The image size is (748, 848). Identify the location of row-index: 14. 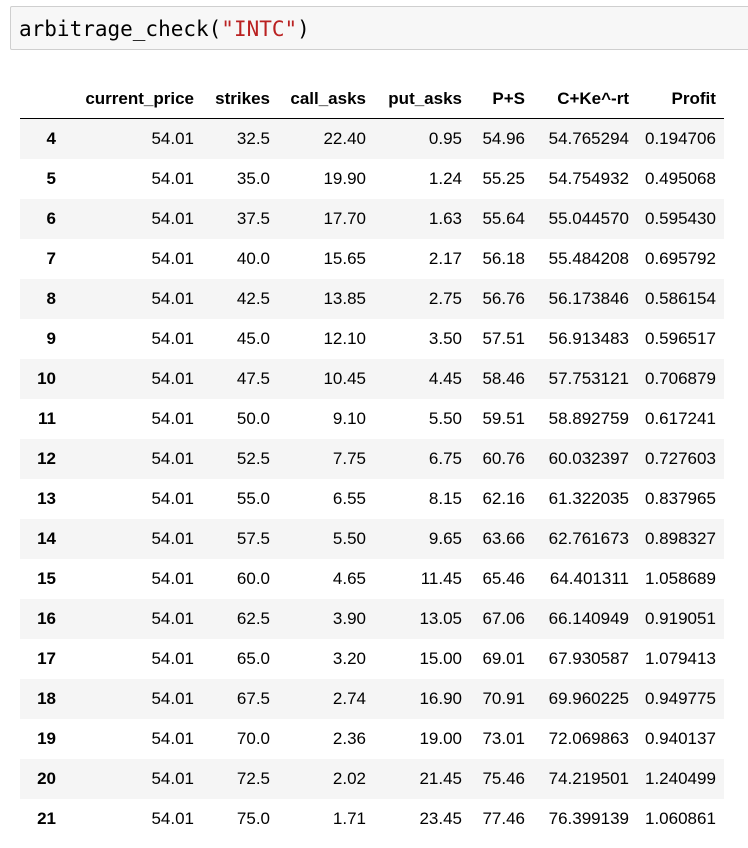
(46, 538).